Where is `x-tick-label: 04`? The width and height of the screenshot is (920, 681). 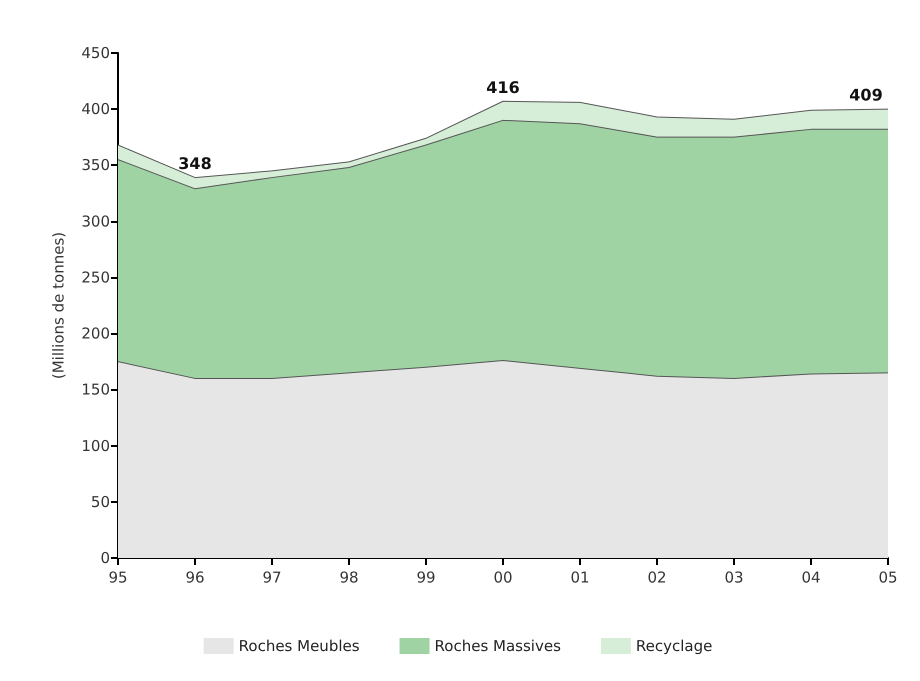
x-tick-label: 04 is located at coordinates (811, 577).